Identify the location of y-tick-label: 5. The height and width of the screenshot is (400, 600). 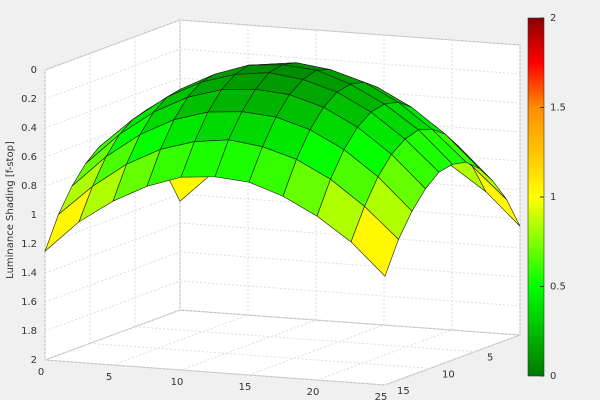
(490, 358).